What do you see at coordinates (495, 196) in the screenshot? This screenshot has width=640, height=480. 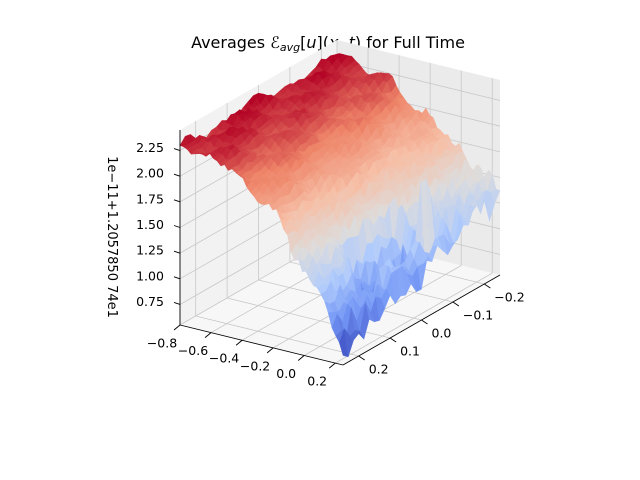 I see `surface-cell` at bounding box center [495, 196].